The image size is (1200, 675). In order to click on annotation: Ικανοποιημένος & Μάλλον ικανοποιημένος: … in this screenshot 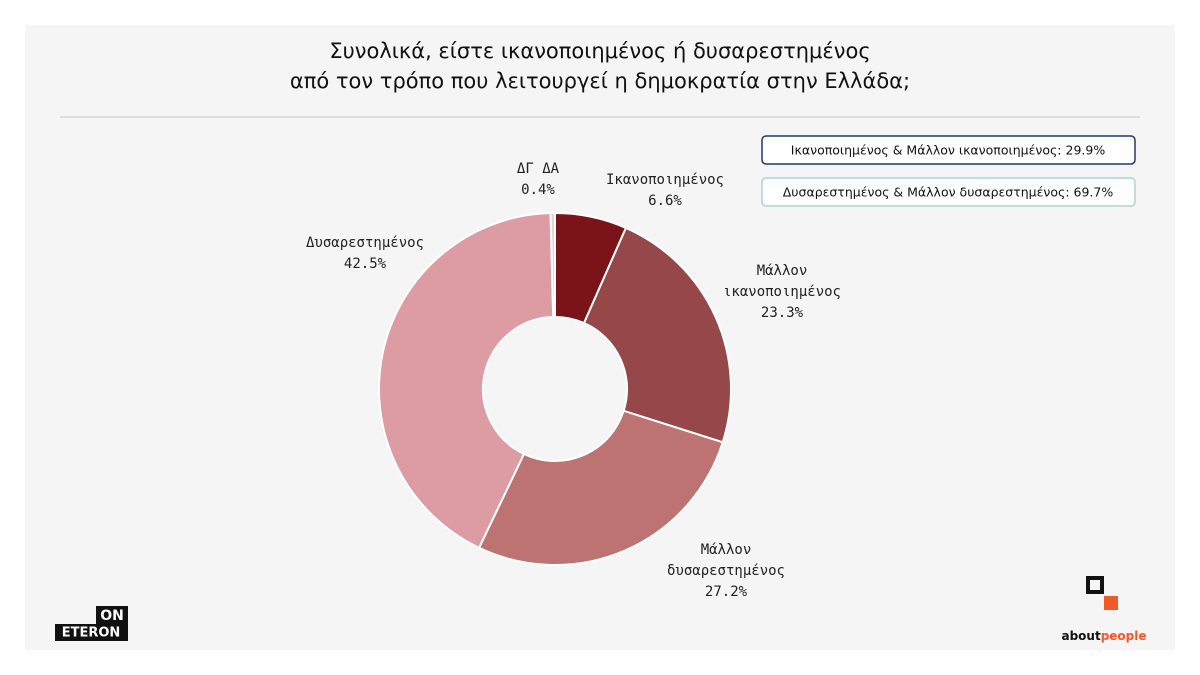, I will do `click(948, 150)`.